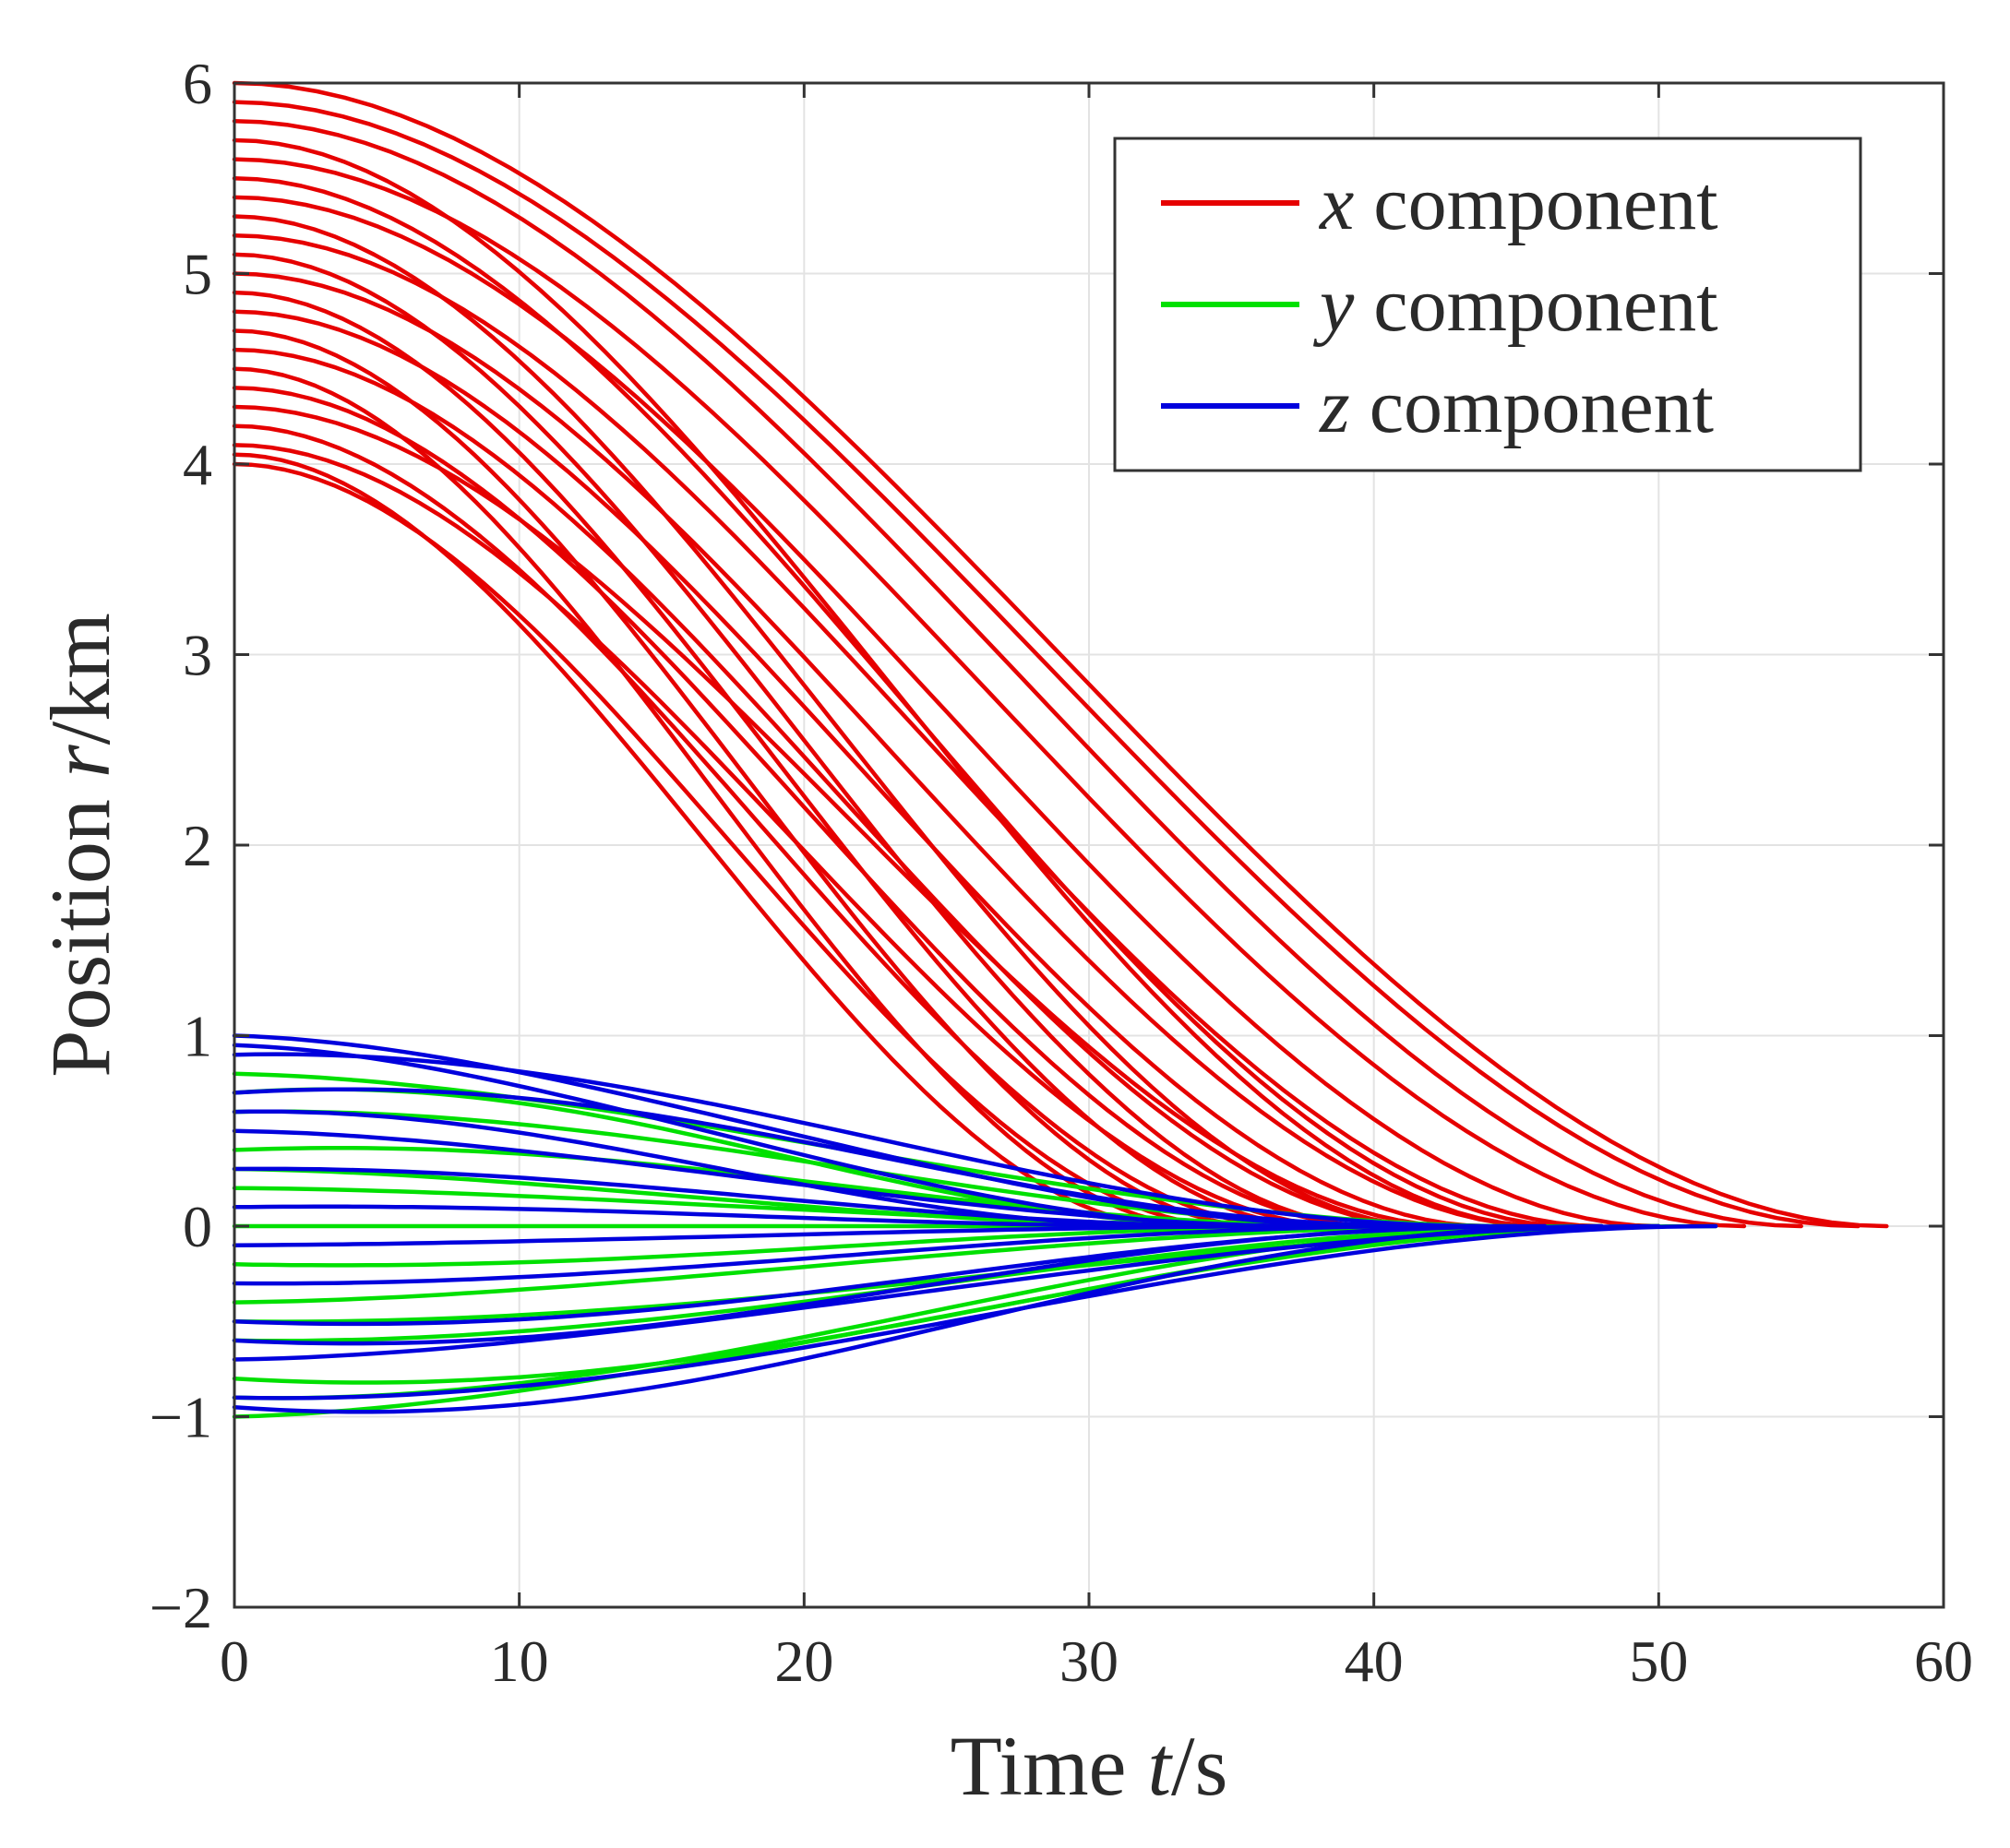  Describe the element at coordinates (181, 1607) in the screenshot. I see `y-tick-label: −2` at that location.